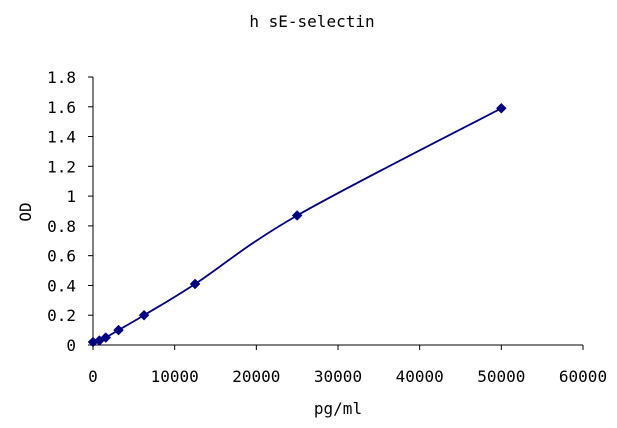  What do you see at coordinates (61, 166) in the screenshot?
I see `y-tick-label: 1.2` at bounding box center [61, 166].